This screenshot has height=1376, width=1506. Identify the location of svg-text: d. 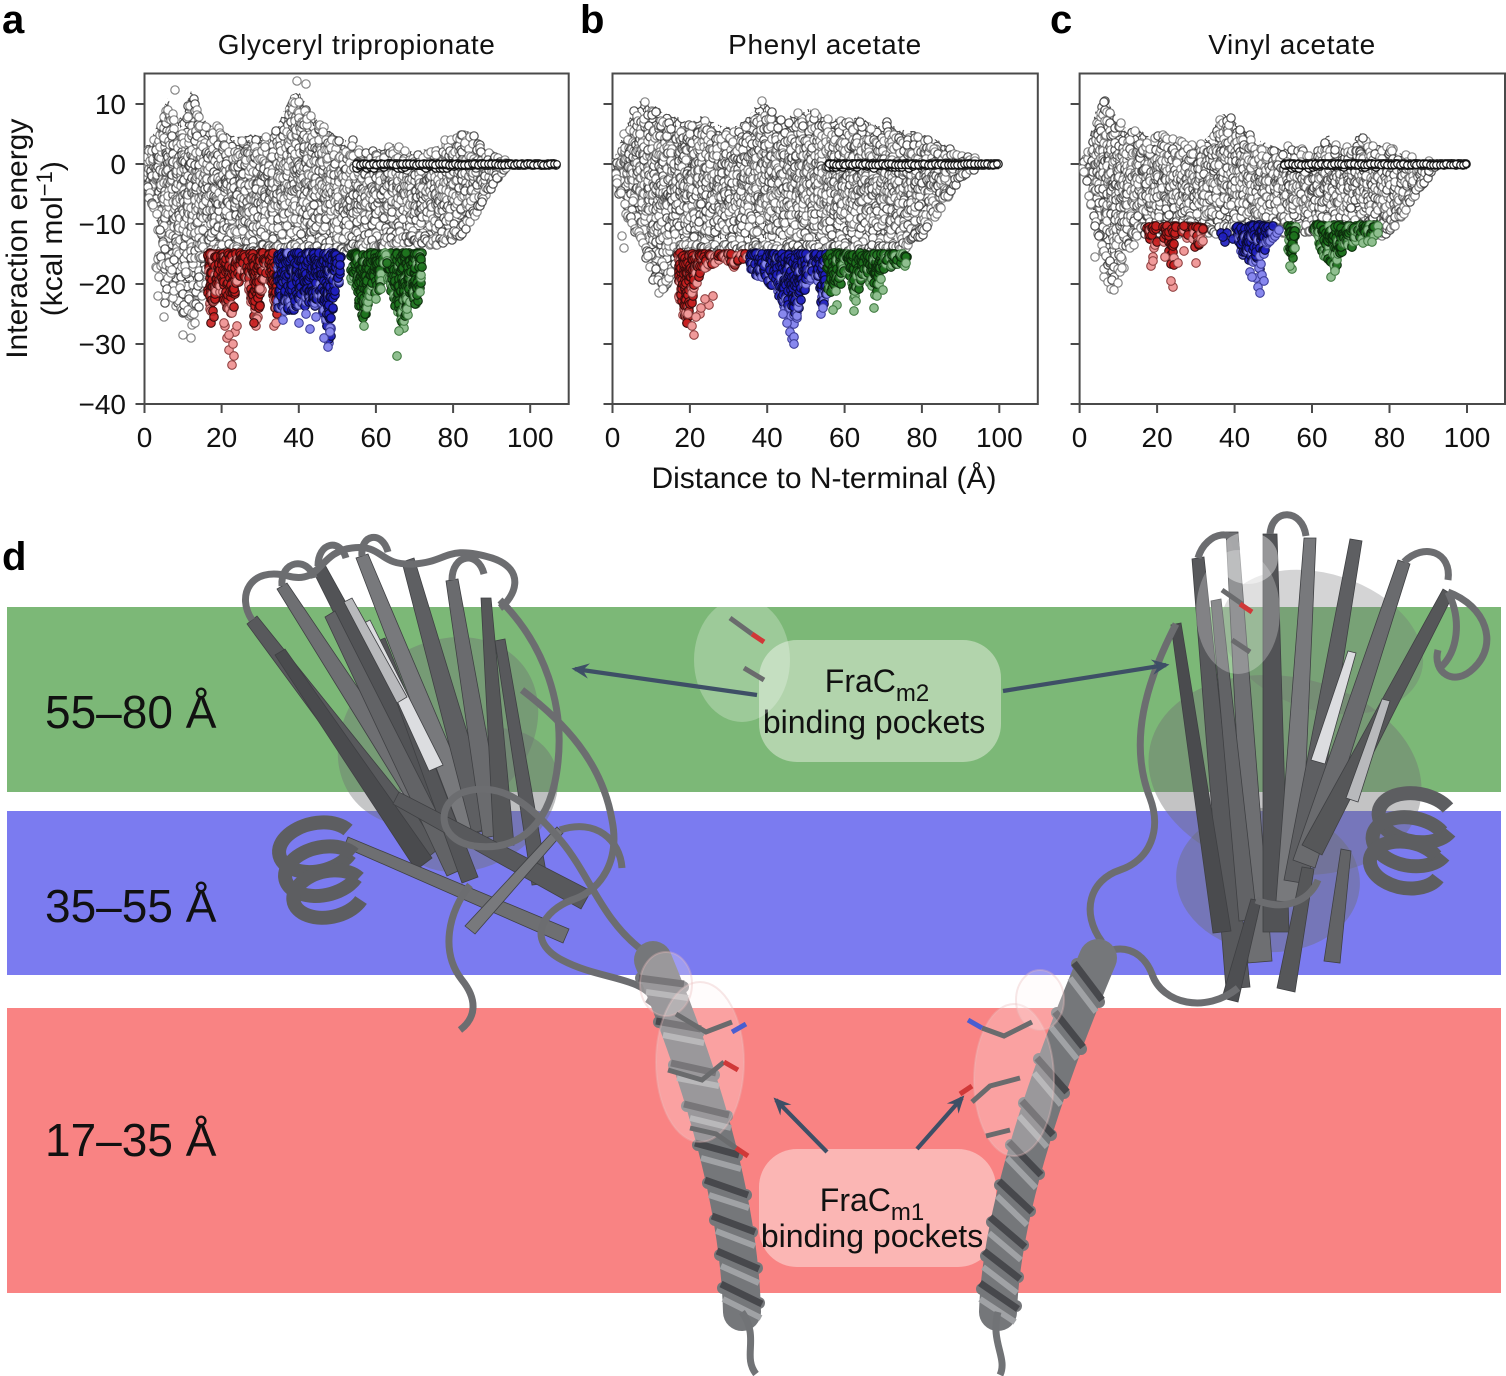
(14, 557).